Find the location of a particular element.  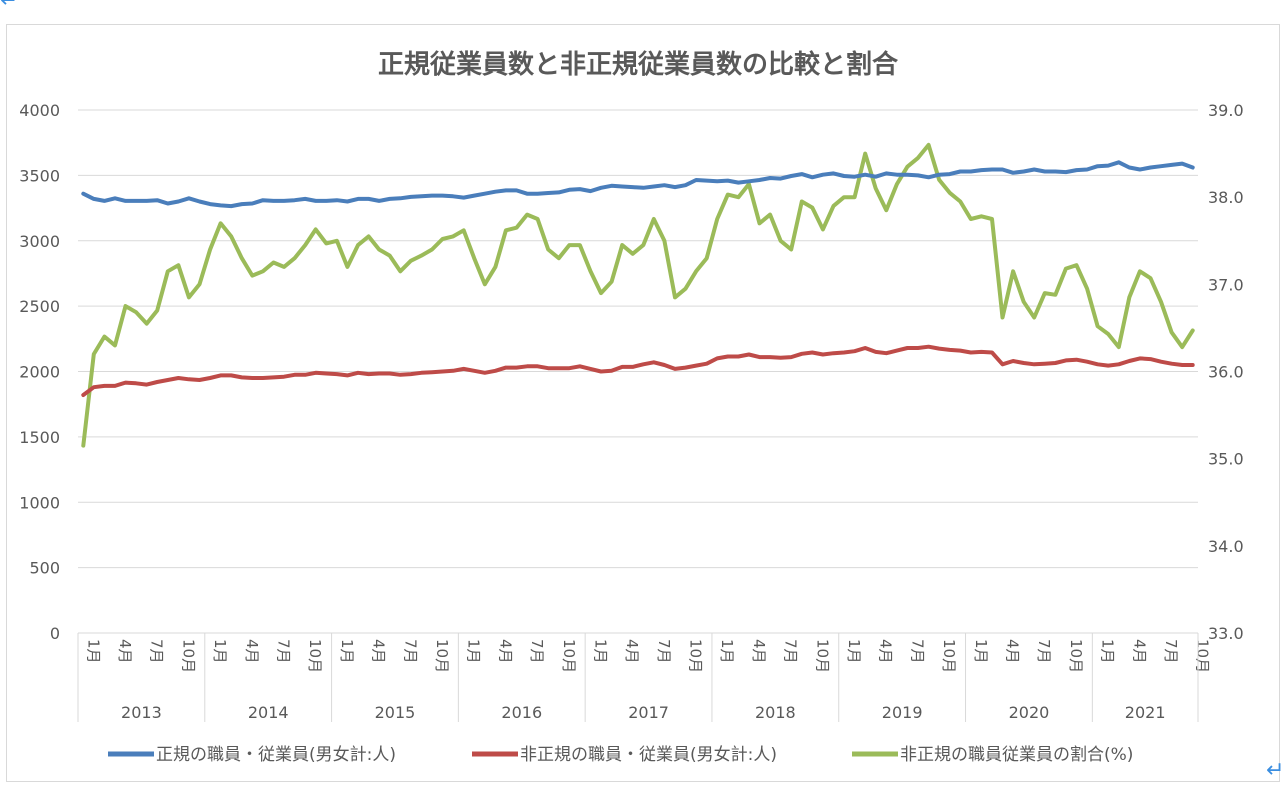

y-right-tick-label: 38.0 is located at coordinates (1226, 197).